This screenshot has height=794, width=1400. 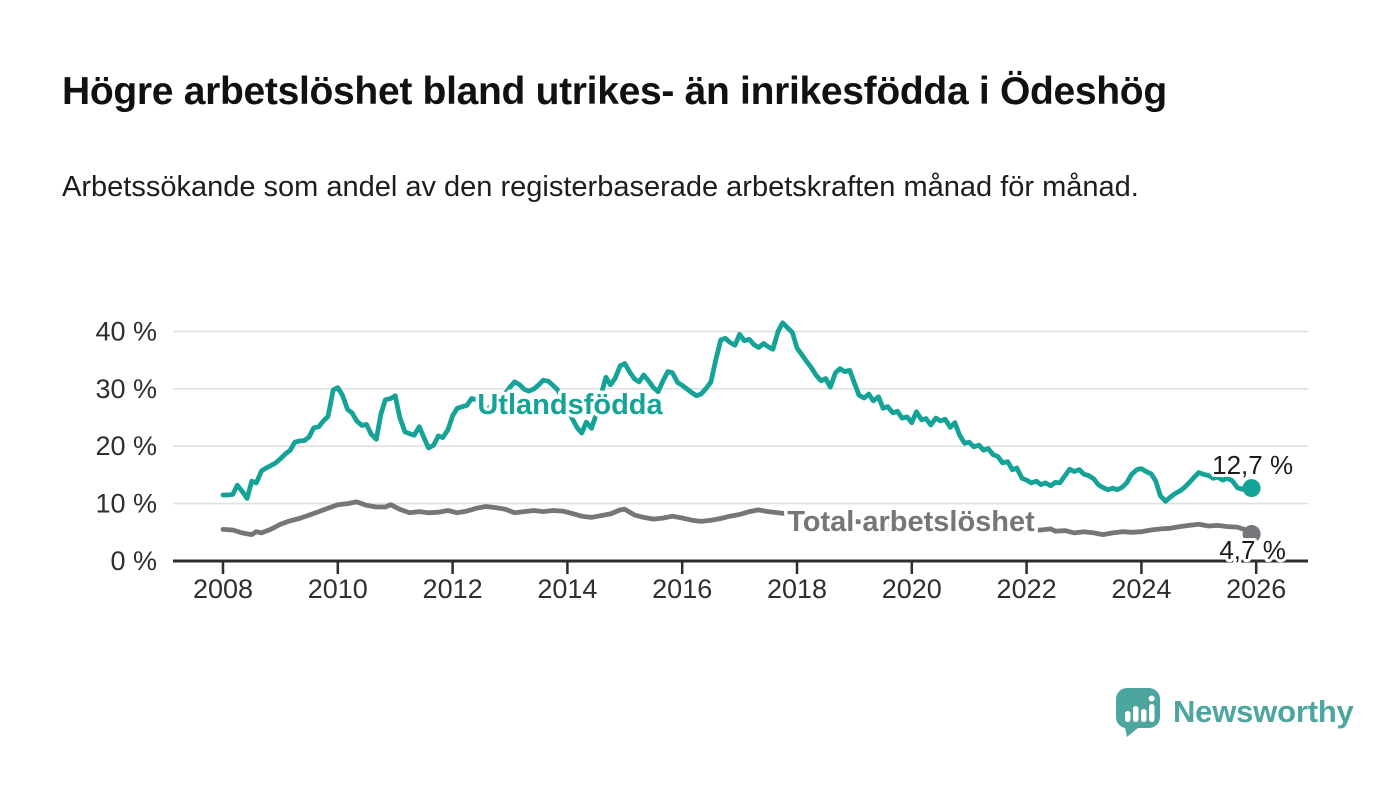 What do you see at coordinates (1027, 589) in the screenshot?
I see `x-tick-label: 2022` at bounding box center [1027, 589].